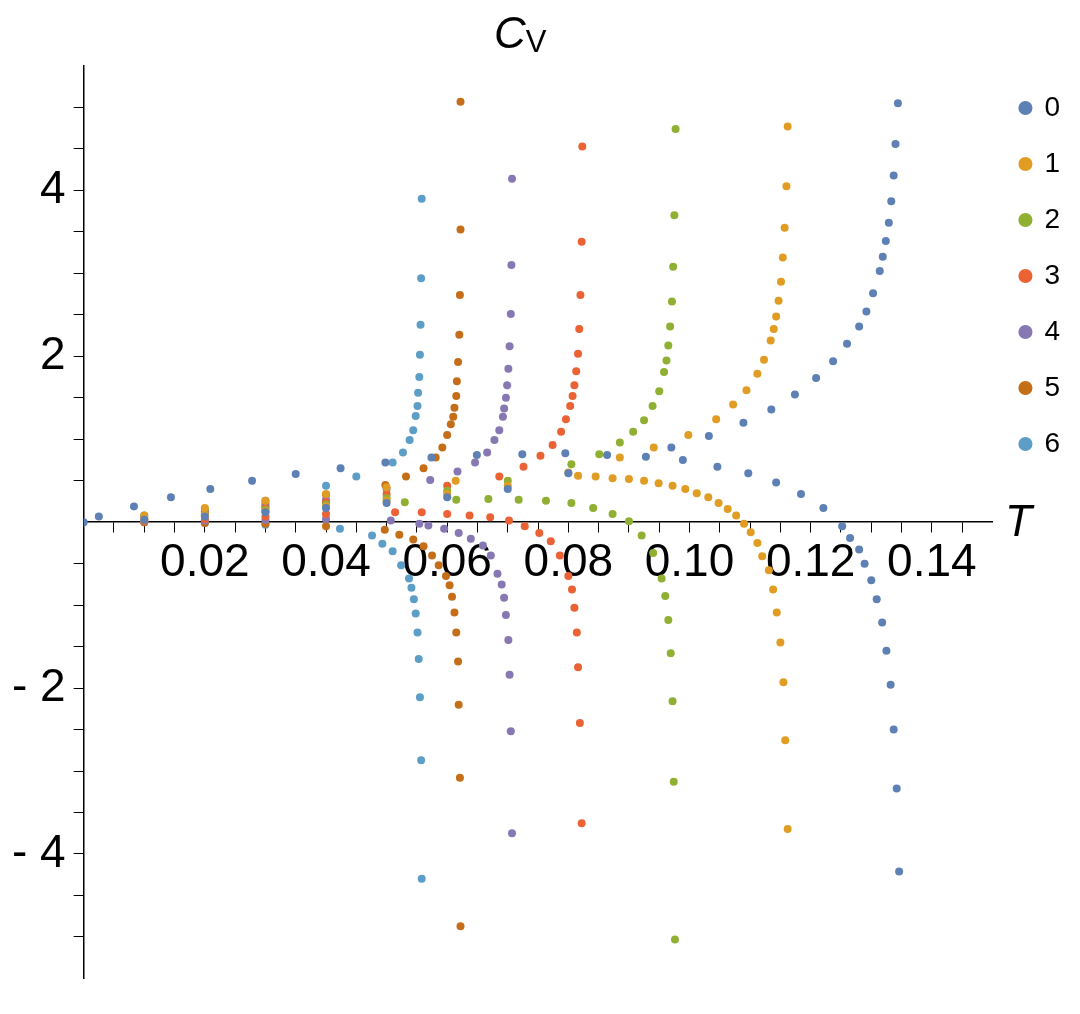  I want to click on x-tick-label: 0.02, so click(205, 560).